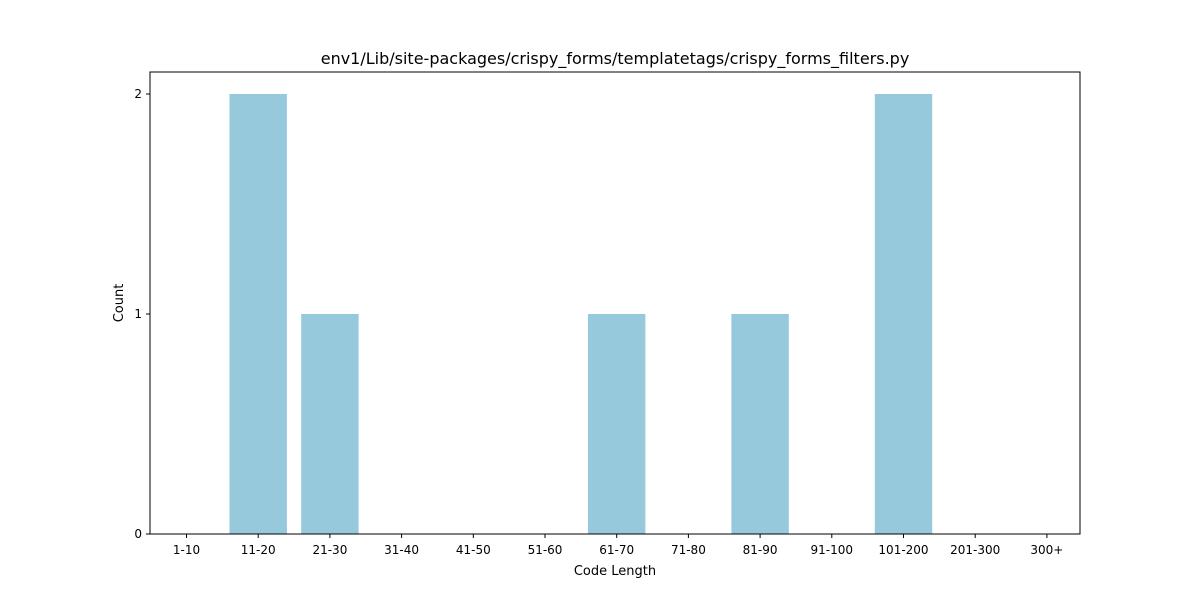 This screenshot has width=1200, height=600. I want to click on x-tick-label: 71-80, so click(688, 550).